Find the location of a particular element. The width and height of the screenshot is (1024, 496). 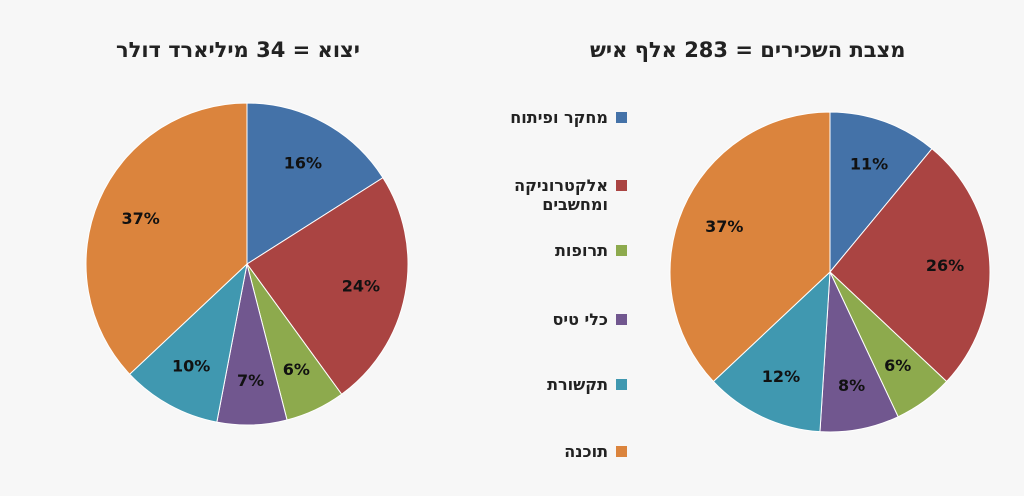

employees-data-label: 11% is located at coordinates (869, 164).